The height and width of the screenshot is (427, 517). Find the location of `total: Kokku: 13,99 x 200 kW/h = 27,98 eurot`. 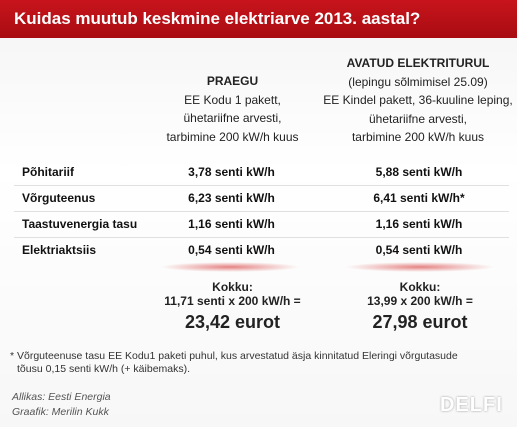

total: Kokku: 13,99 x 200 kW/h = 27,98 eurot is located at coordinates (420, 306).